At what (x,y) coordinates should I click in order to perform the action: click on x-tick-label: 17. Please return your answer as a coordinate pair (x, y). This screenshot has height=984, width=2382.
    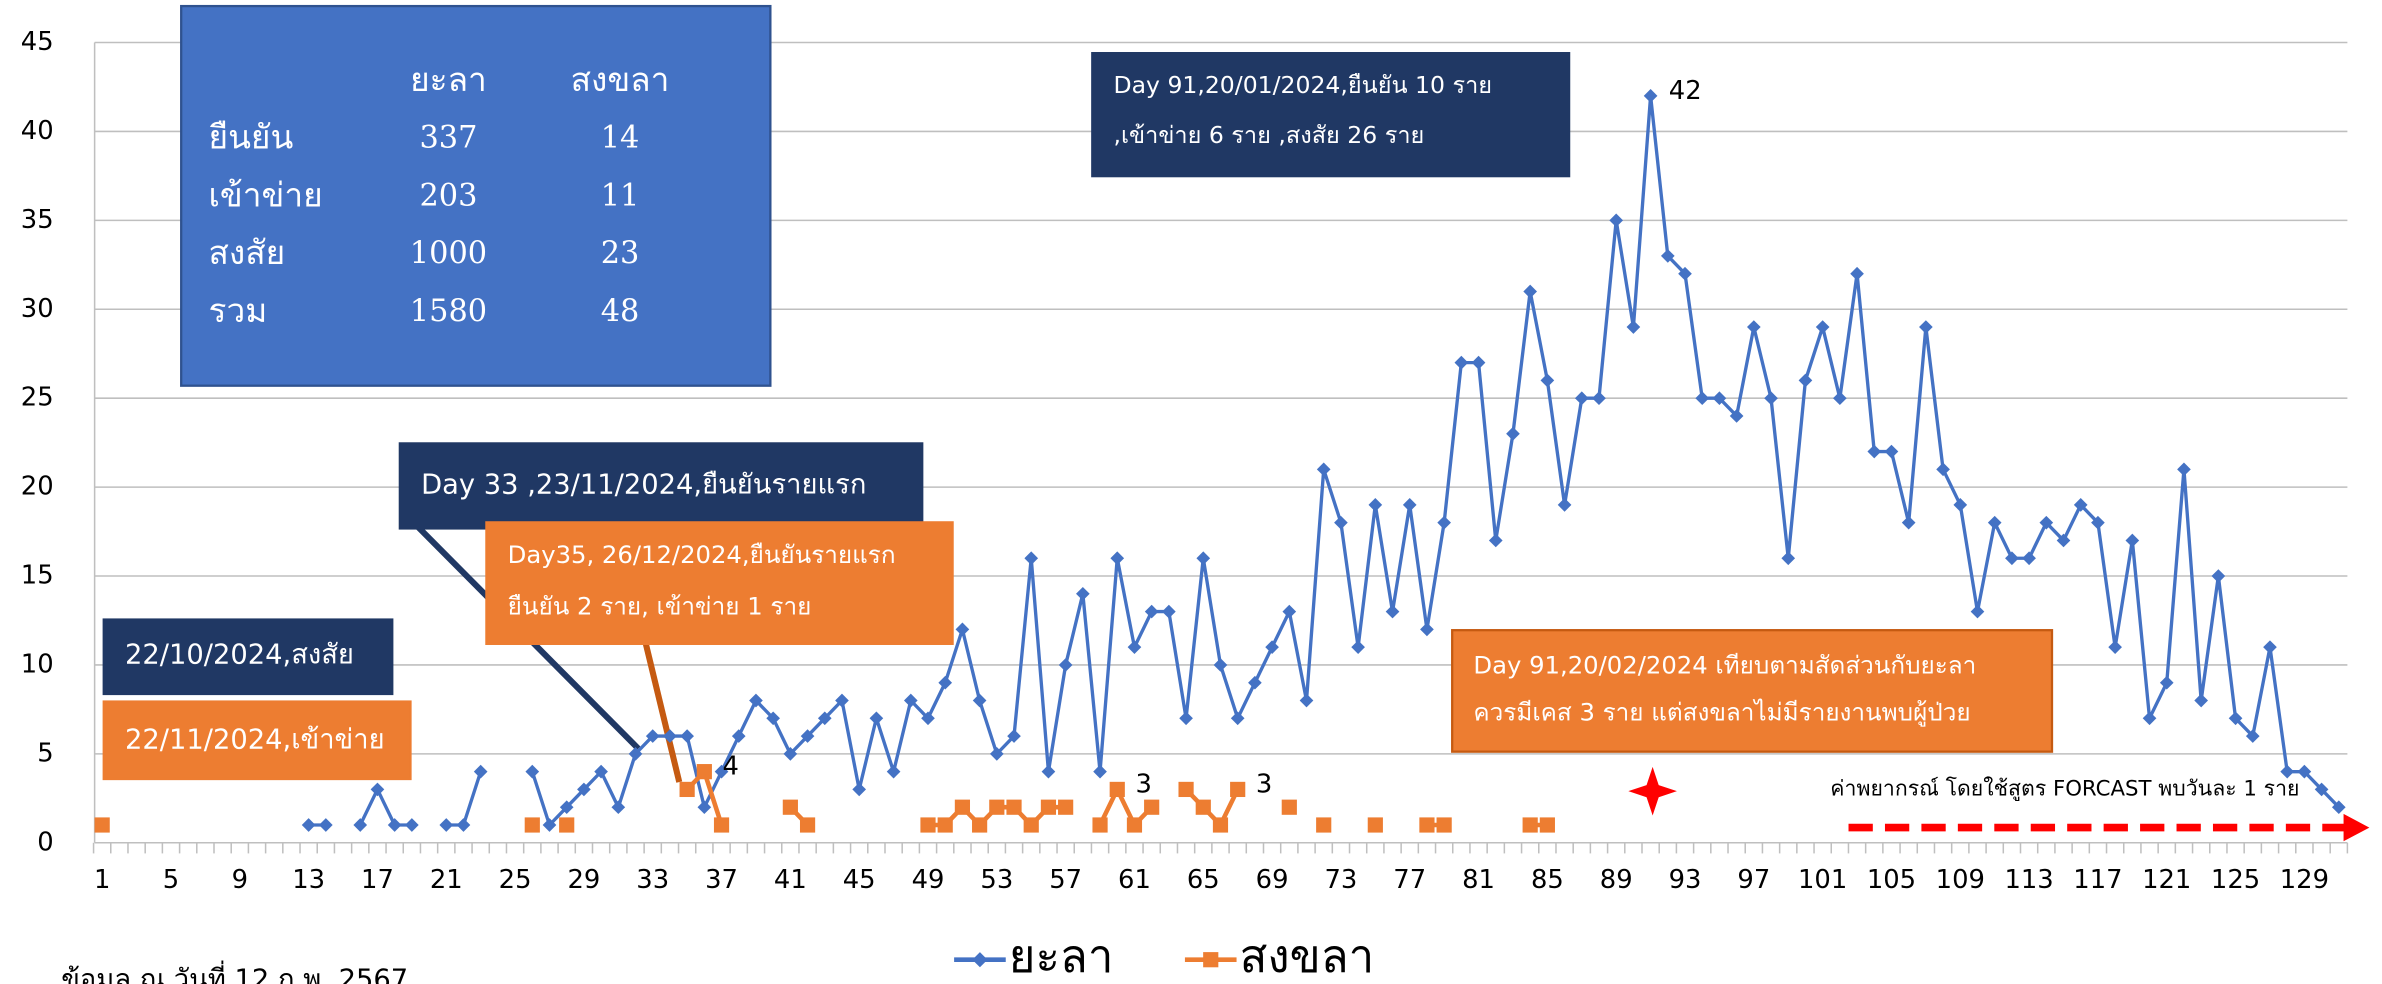
    Looking at the image, I should click on (377, 880).